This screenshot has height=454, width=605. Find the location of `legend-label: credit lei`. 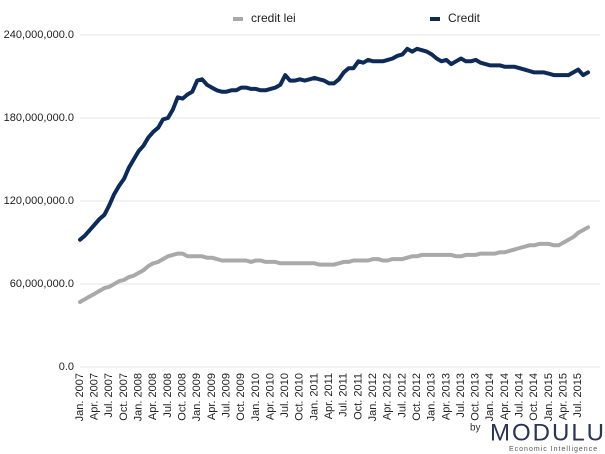

legend-label: credit lei is located at coordinates (273, 18).